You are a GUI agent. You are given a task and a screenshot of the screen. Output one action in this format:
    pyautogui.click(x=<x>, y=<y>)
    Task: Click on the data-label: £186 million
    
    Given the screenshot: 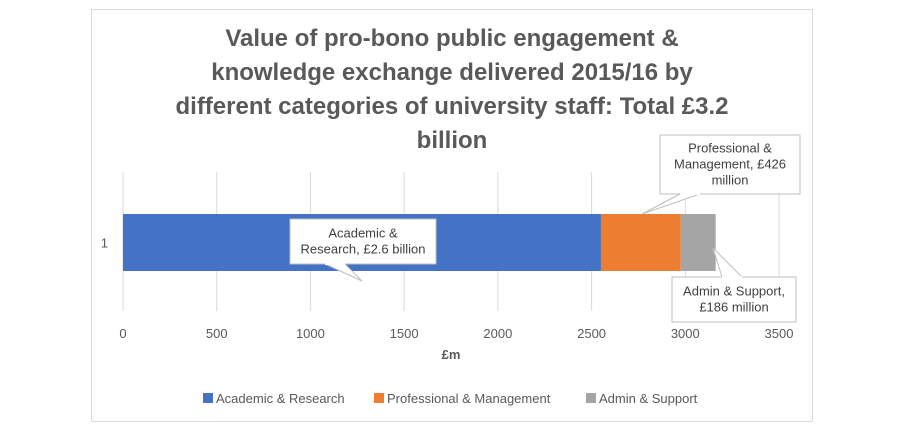 What is the action you would take?
    pyautogui.click(x=733, y=307)
    